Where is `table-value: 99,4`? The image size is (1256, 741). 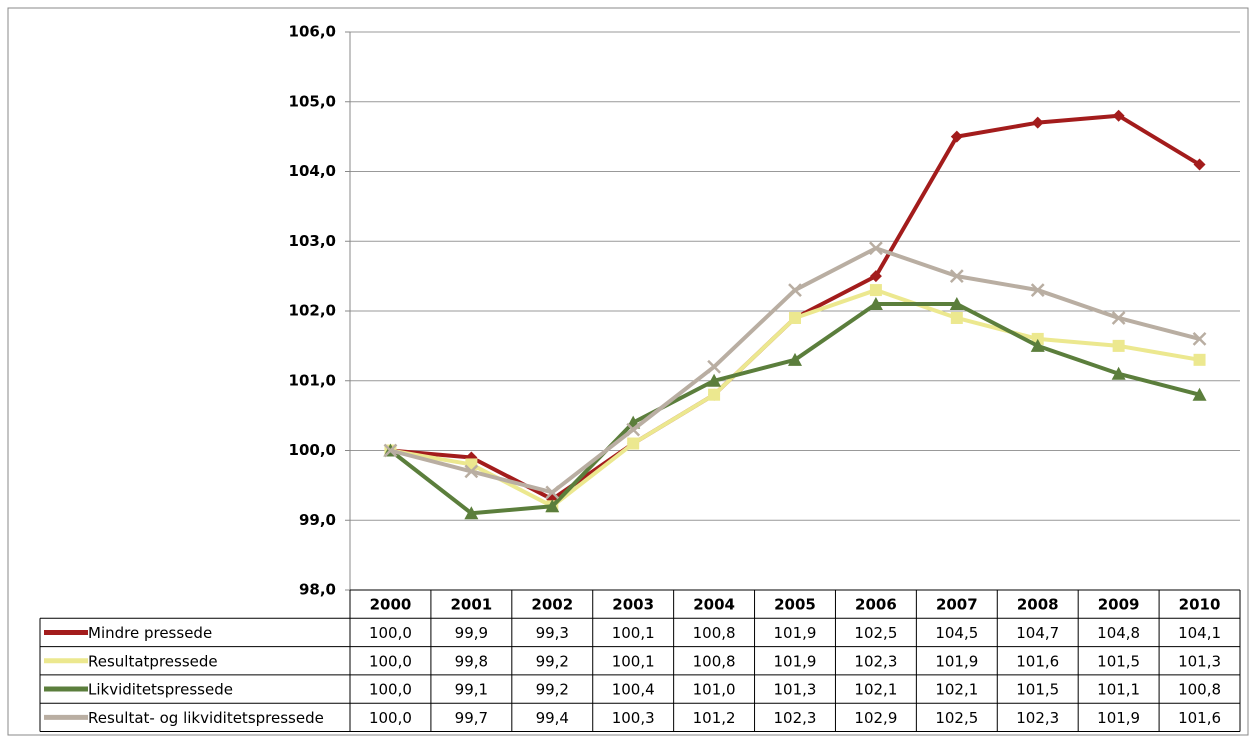
table-value: 99,4 is located at coordinates (552, 718).